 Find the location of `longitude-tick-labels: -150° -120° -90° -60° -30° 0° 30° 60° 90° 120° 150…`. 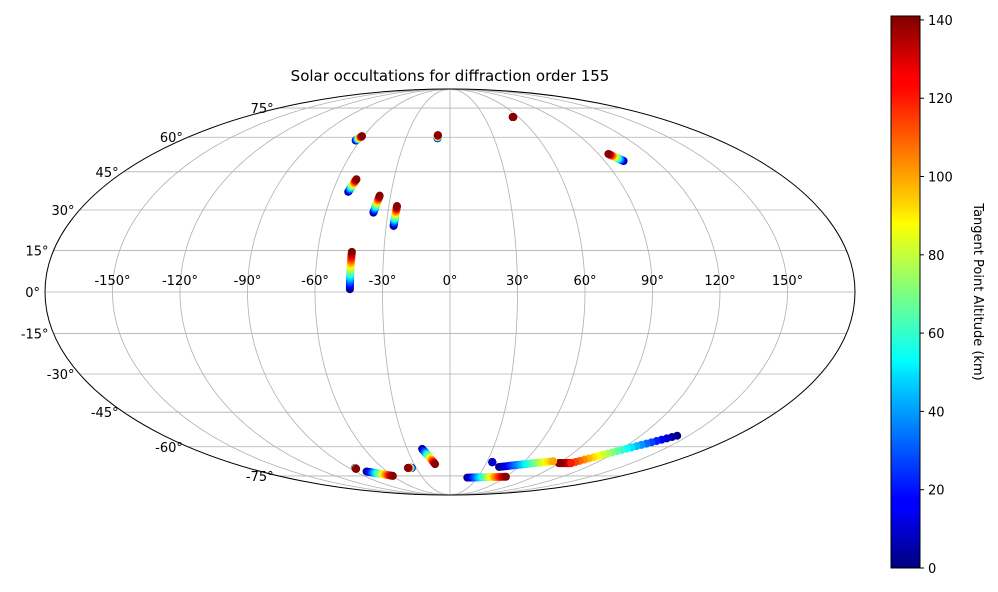

longitude-tick-labels: -150° -120° -90° -60° -30° 0° 30° 60° 90° 120° 150… is located at coordinates (448, 281).